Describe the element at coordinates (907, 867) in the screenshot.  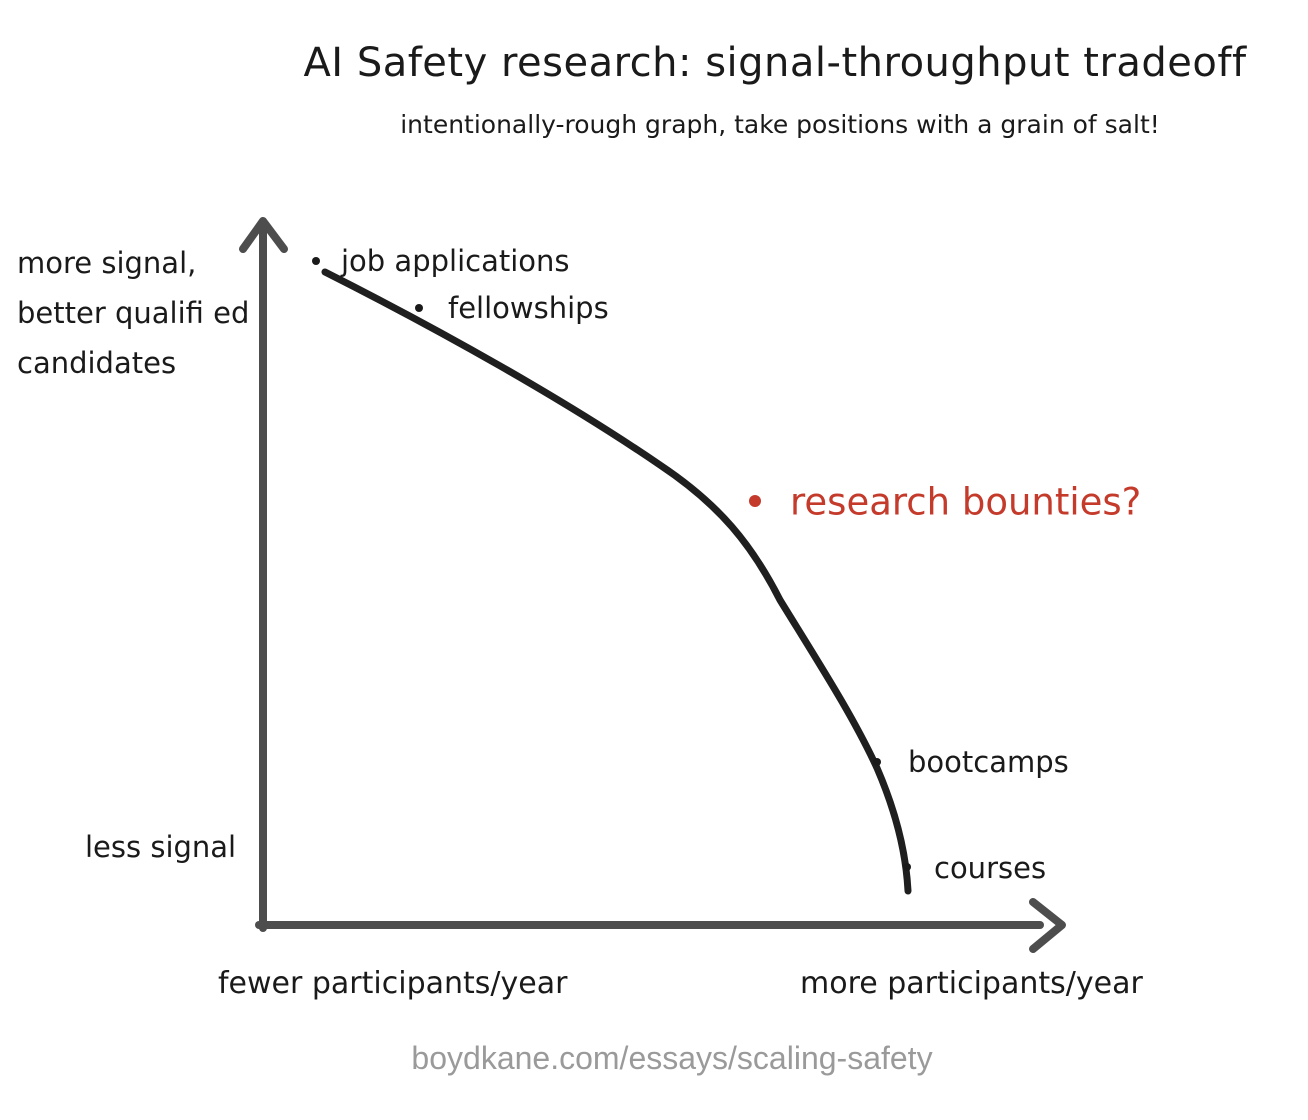
I see `point-dot-courses` at that location.